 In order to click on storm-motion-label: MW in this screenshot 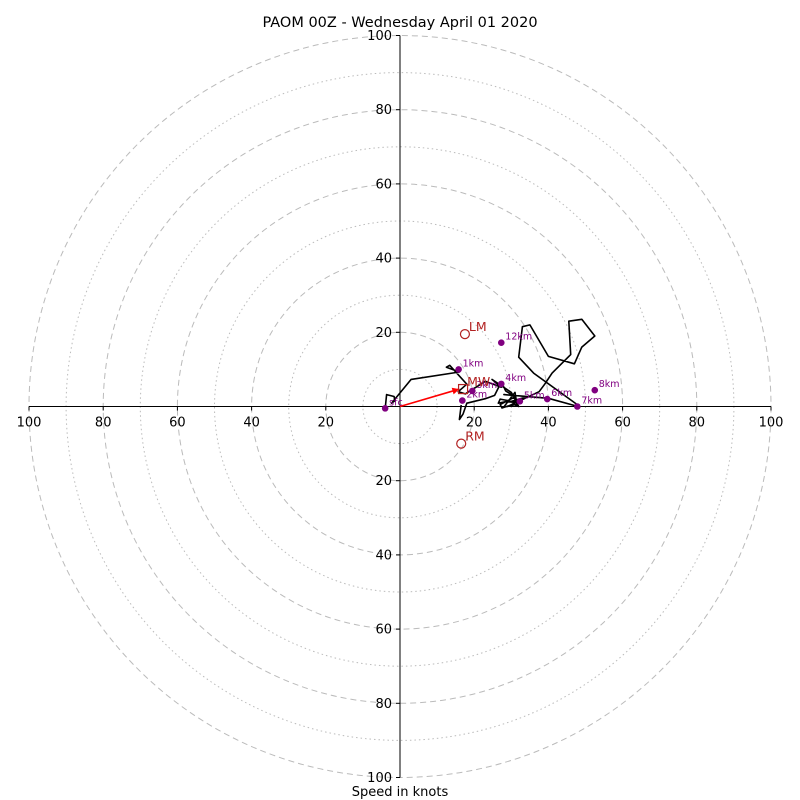, I will do `click(478, 381)`.